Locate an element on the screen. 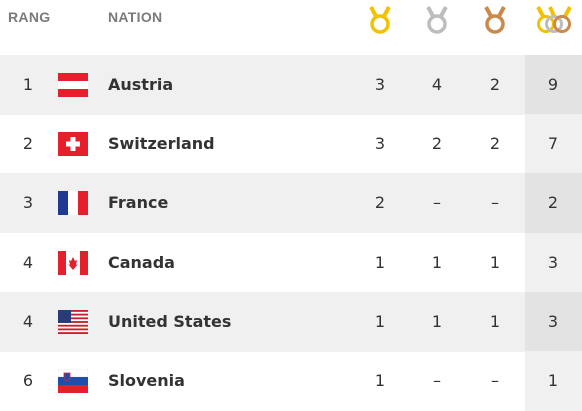 The image size is (582, 411). nation-header: NATION is located at coordinates (135, 17).